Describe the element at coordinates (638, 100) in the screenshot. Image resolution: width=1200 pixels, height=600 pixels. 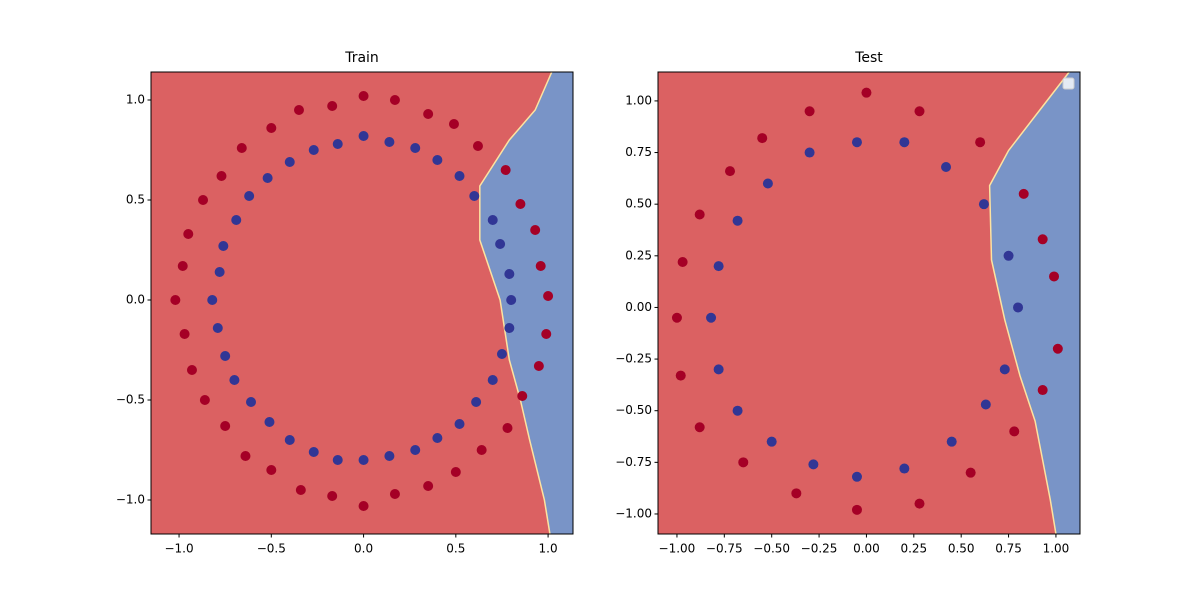
I see `y-tick-label: 1.00` at that location.